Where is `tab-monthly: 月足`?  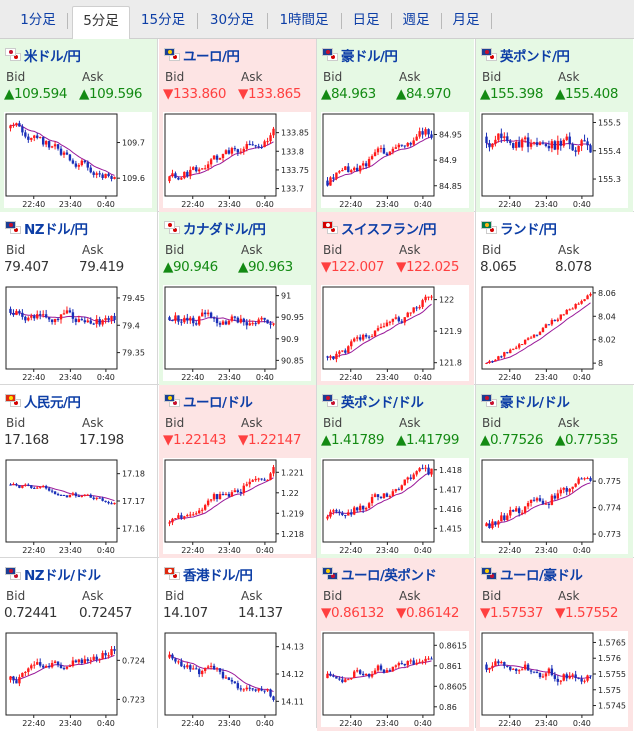 tab-monthly: 月足 is located at coordinates (466, 20).